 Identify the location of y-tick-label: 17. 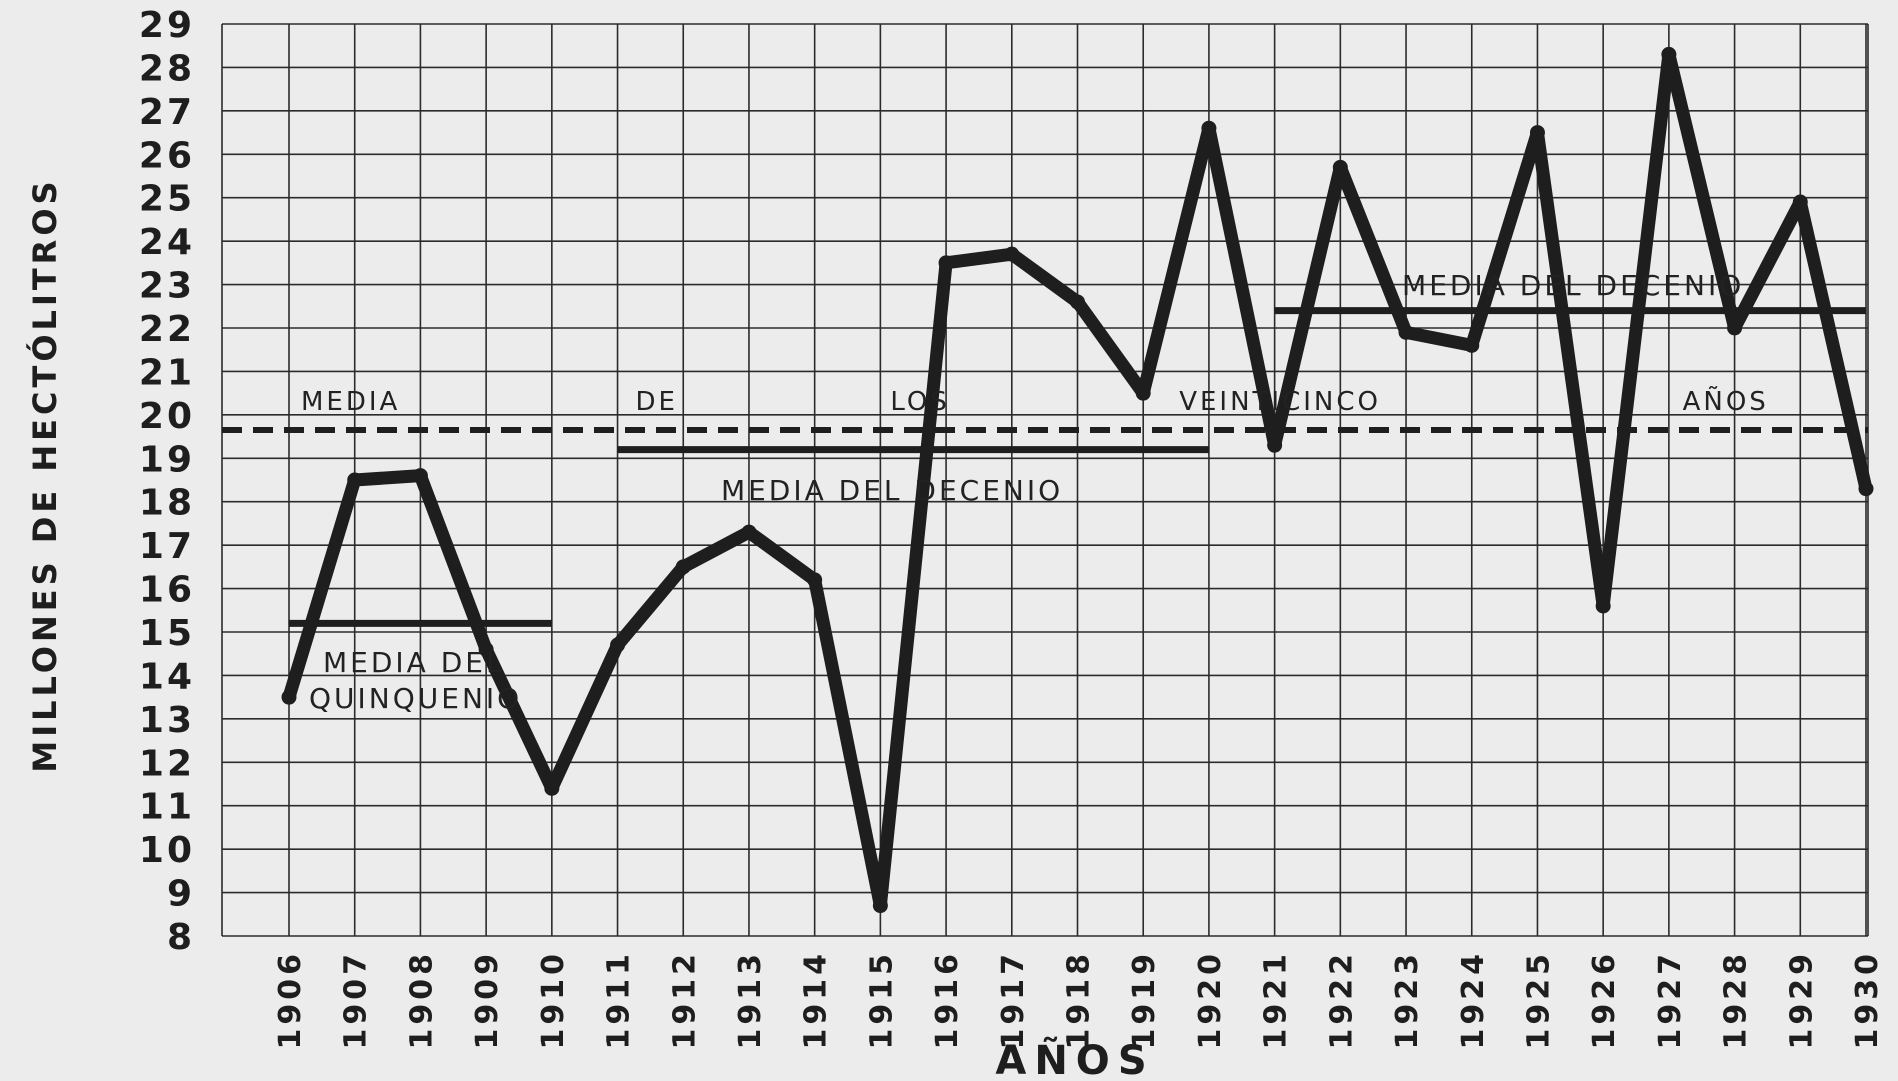
(167, 546).